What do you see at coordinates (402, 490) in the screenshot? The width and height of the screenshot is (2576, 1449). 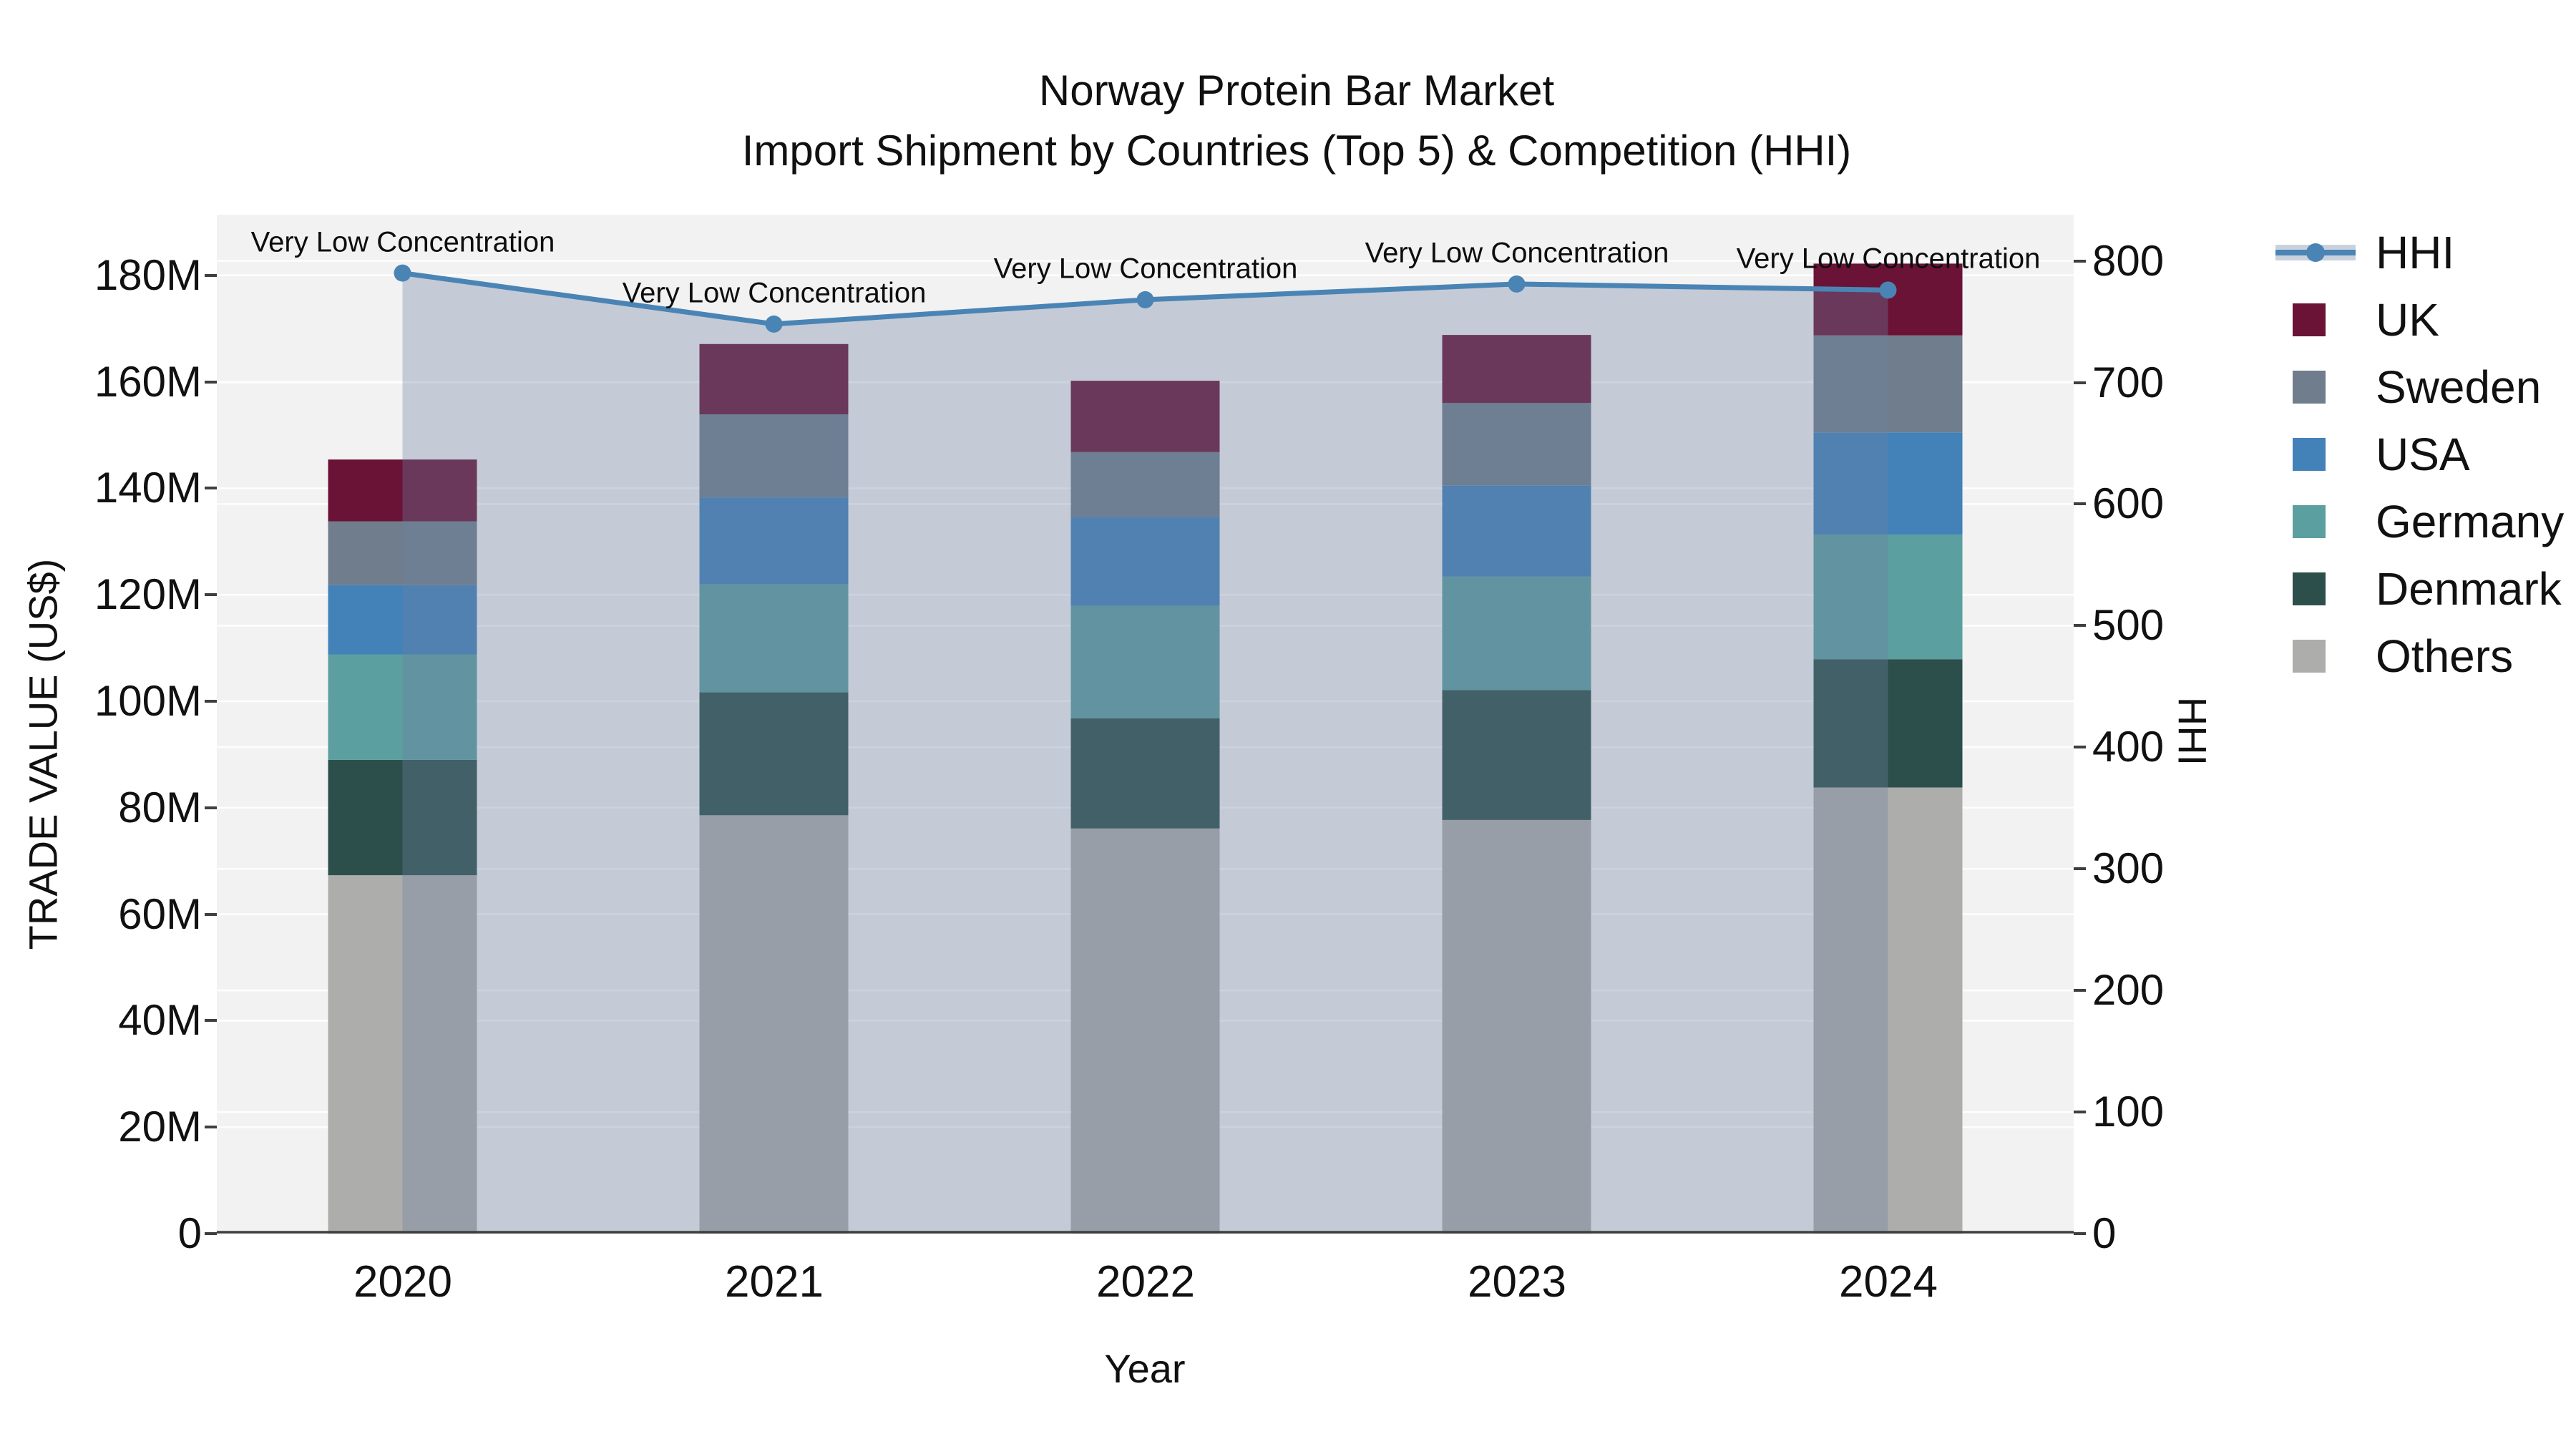 I see `bar-segment-2020-uk` at bounding box center [402, 490].